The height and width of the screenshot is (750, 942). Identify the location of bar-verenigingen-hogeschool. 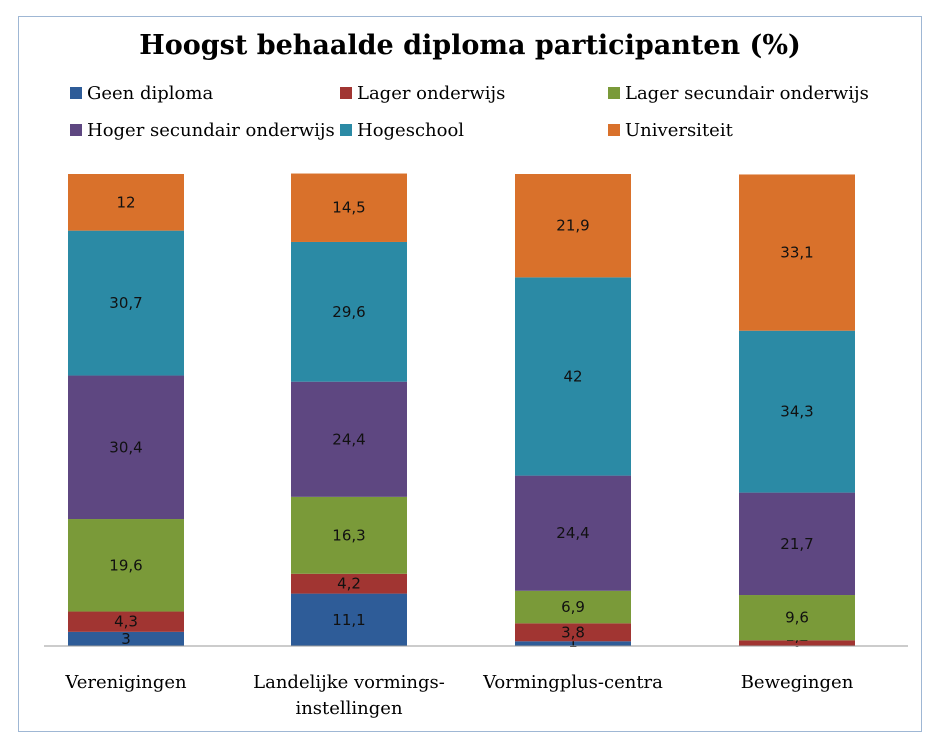
(126, 303).